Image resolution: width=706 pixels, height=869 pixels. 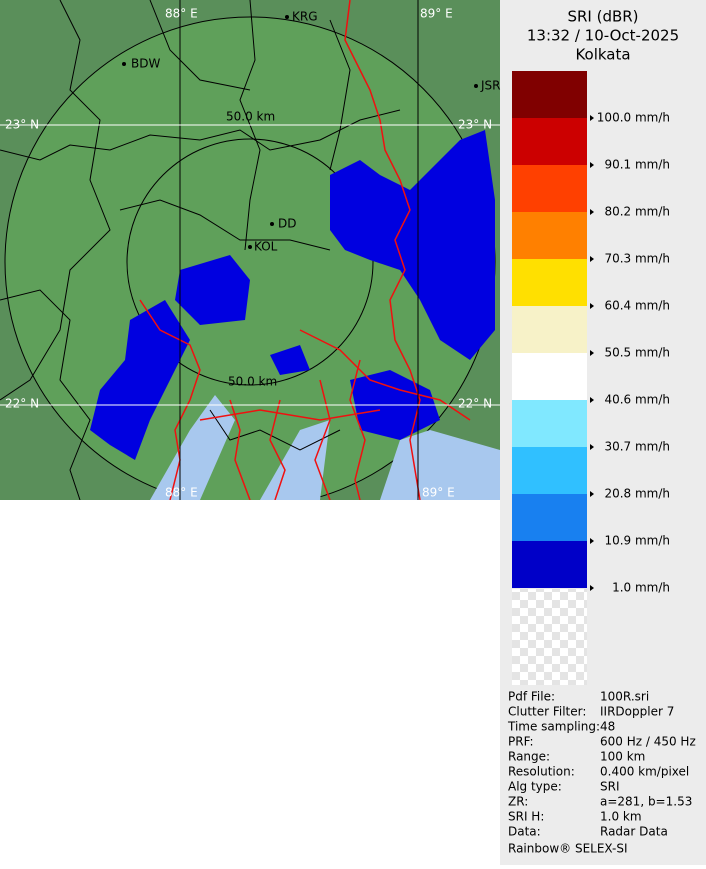 What do you see at coordinates (266, 247) in the screenshot?
I see `place-label: KOL` at bounding box center [266, 247].